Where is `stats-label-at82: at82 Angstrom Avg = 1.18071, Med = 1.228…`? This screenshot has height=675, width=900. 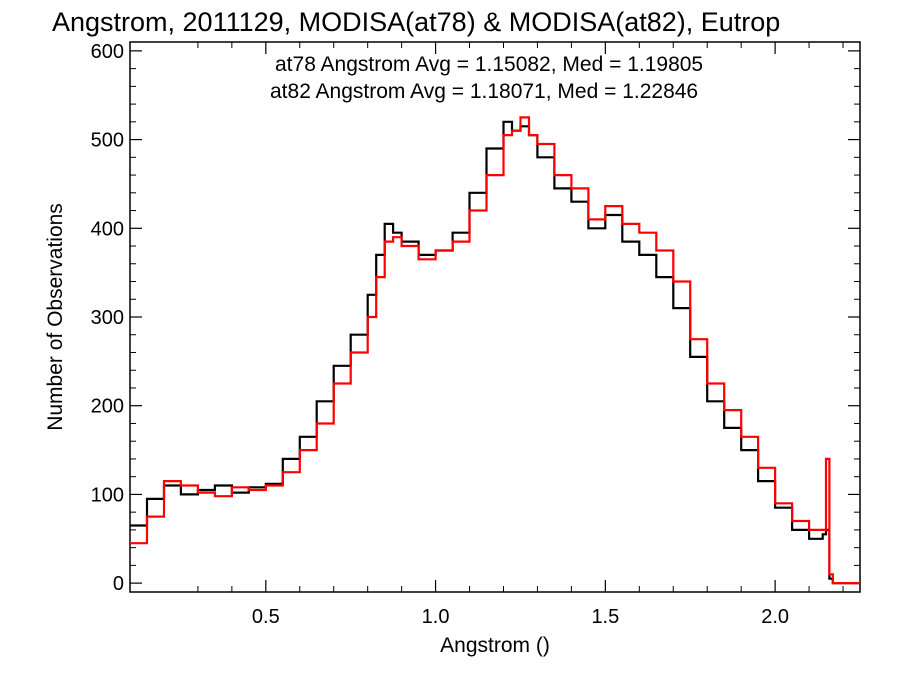
stats-label-at82: at82 Angstrom Avg = 1.18071, Med = 1.228… is located at coordinates (484, 91).